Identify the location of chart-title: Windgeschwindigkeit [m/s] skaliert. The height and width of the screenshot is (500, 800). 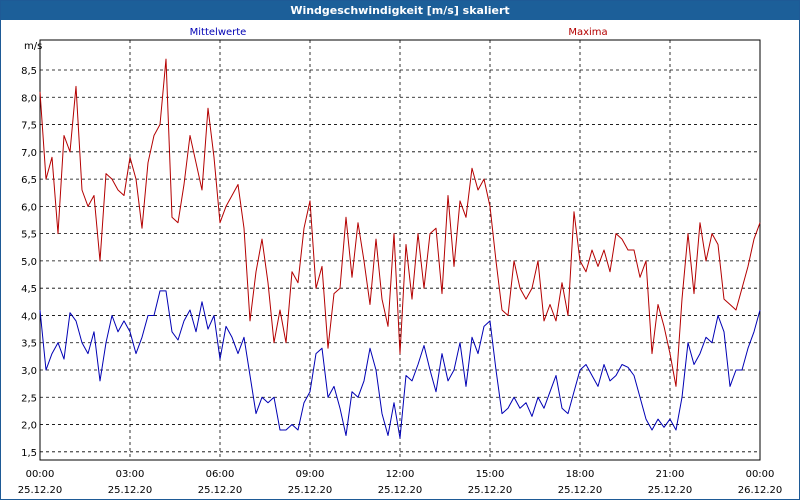
(400, 10).